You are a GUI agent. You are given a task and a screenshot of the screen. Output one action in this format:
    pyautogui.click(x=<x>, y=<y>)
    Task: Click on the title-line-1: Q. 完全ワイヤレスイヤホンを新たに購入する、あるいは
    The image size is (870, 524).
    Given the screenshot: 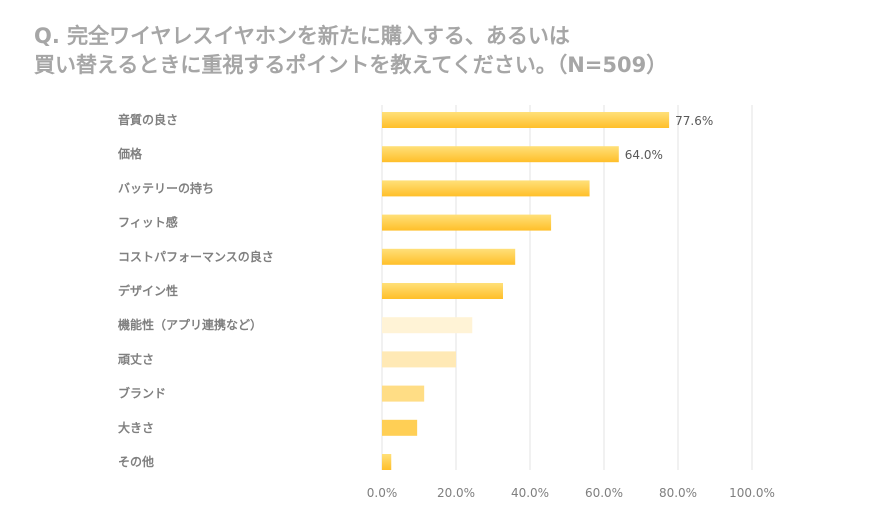 What is the action you would take?
    pyautogui.click(x=302, y=36)
    